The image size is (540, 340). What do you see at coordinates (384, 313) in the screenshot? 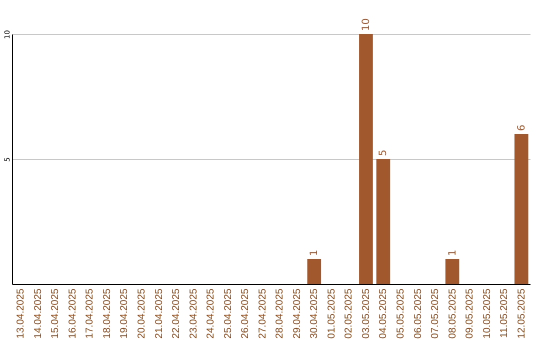
I see `x-tick-label: 04.05.2025` at bounding box center [384, 313].